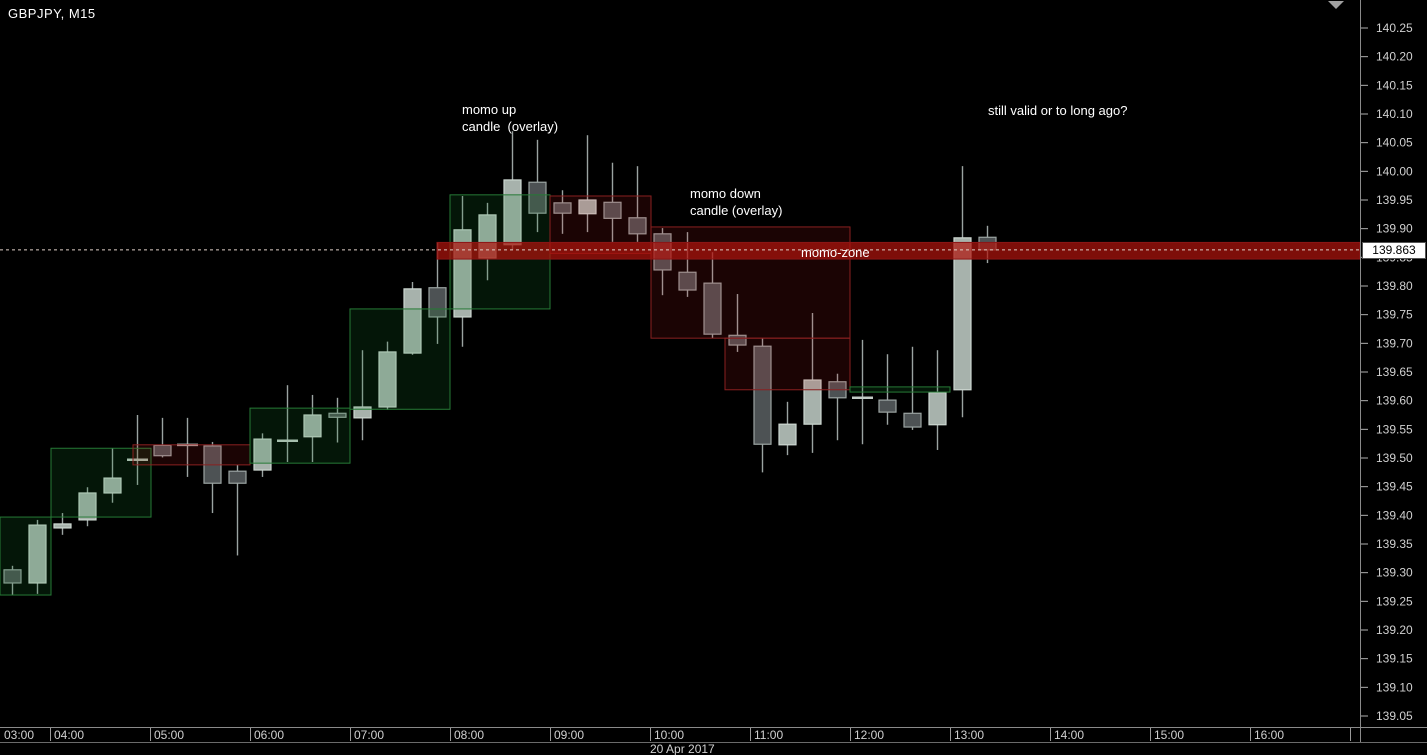 The width and height of the screenshot is (1427, 755). I want to click on momo-down-box-1-overlay, so click(191, 455).